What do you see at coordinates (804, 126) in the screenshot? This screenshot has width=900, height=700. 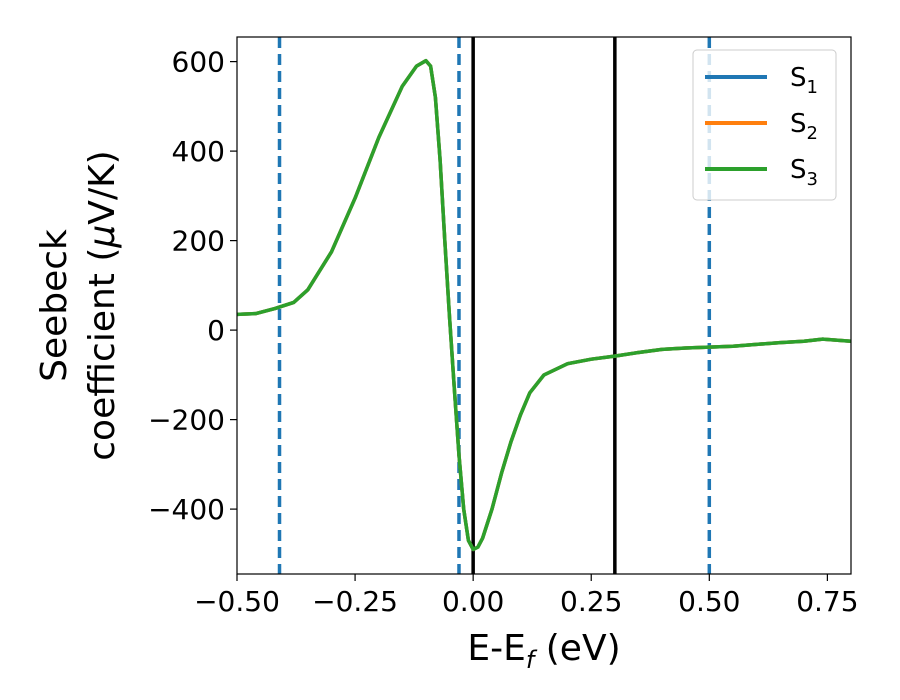 I see `legend-label-s2: S2` at bounding box center [804, 126].